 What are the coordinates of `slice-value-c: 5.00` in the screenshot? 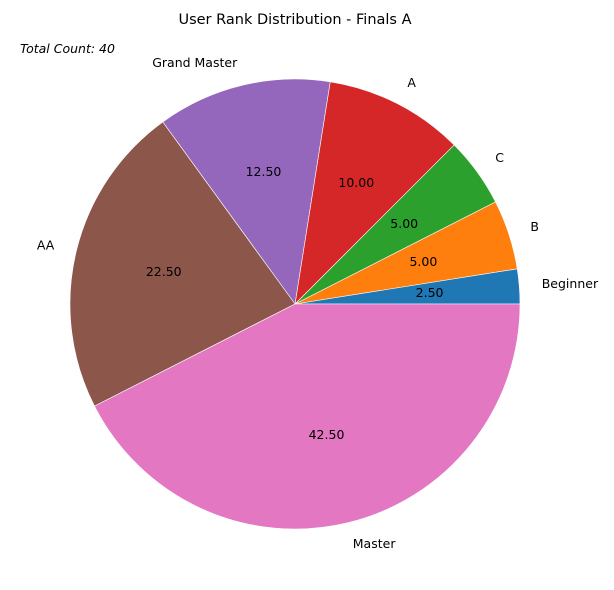 It's located at (404, 223).